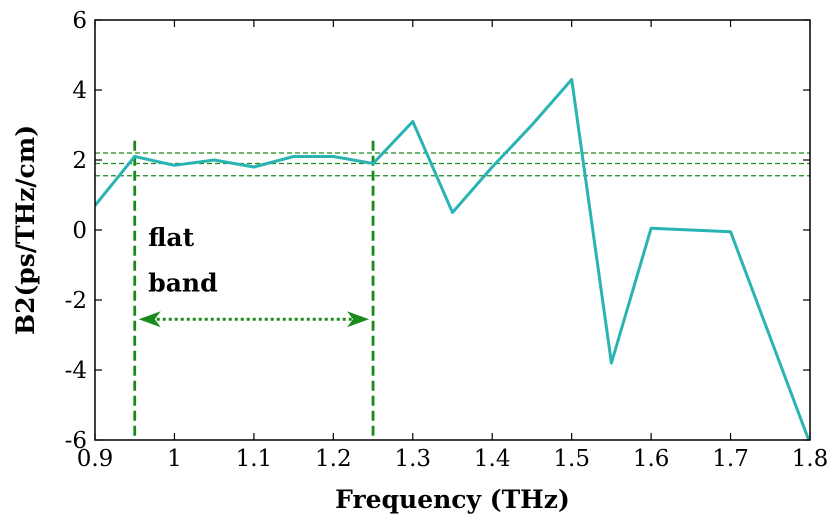  What do you see at coordinates (79, 161) in the screenshot?
I see `y-tick-label: 2` at bounding box center [79, 161].